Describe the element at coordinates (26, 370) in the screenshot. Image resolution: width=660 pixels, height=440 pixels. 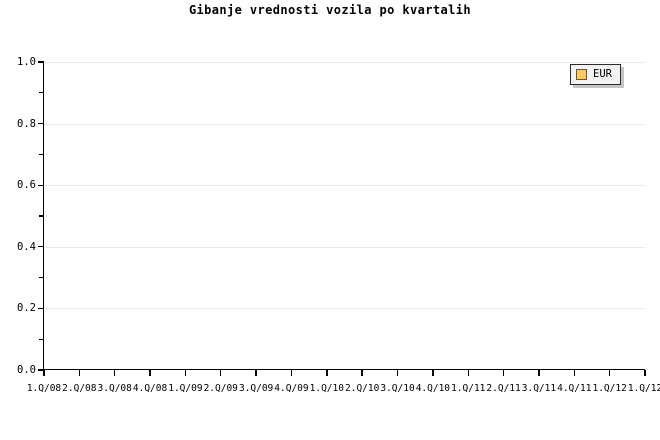
I see `y-tick-label: 0.0` at that location.